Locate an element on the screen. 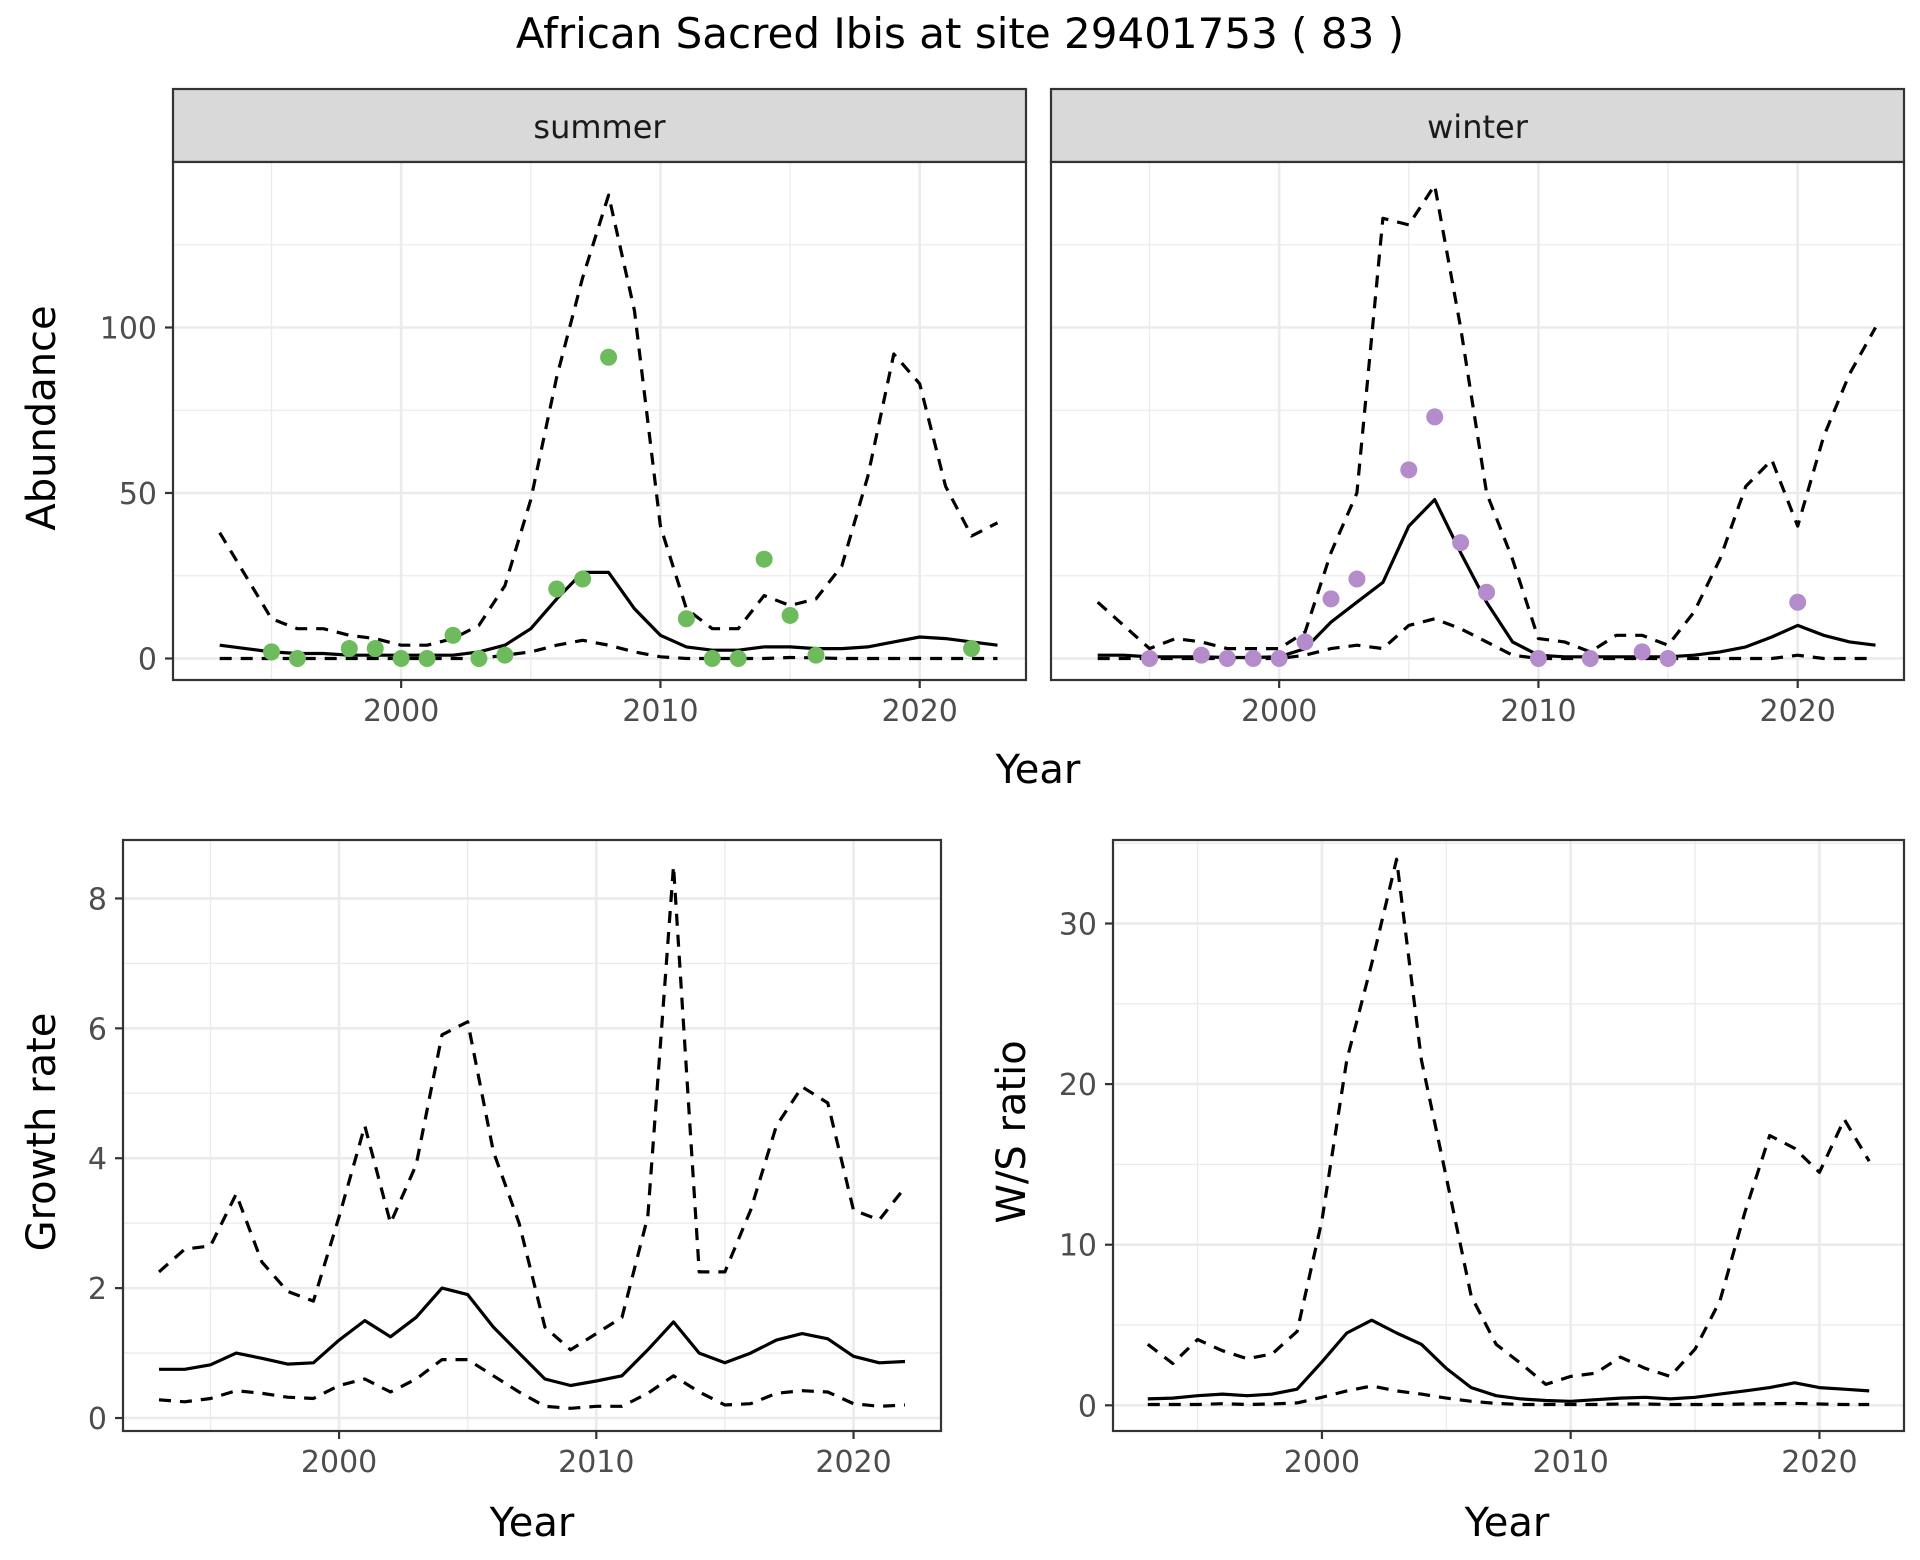 This screenshot has height=1560, width=1920. strip-summer is located at coordinates (599, 125).